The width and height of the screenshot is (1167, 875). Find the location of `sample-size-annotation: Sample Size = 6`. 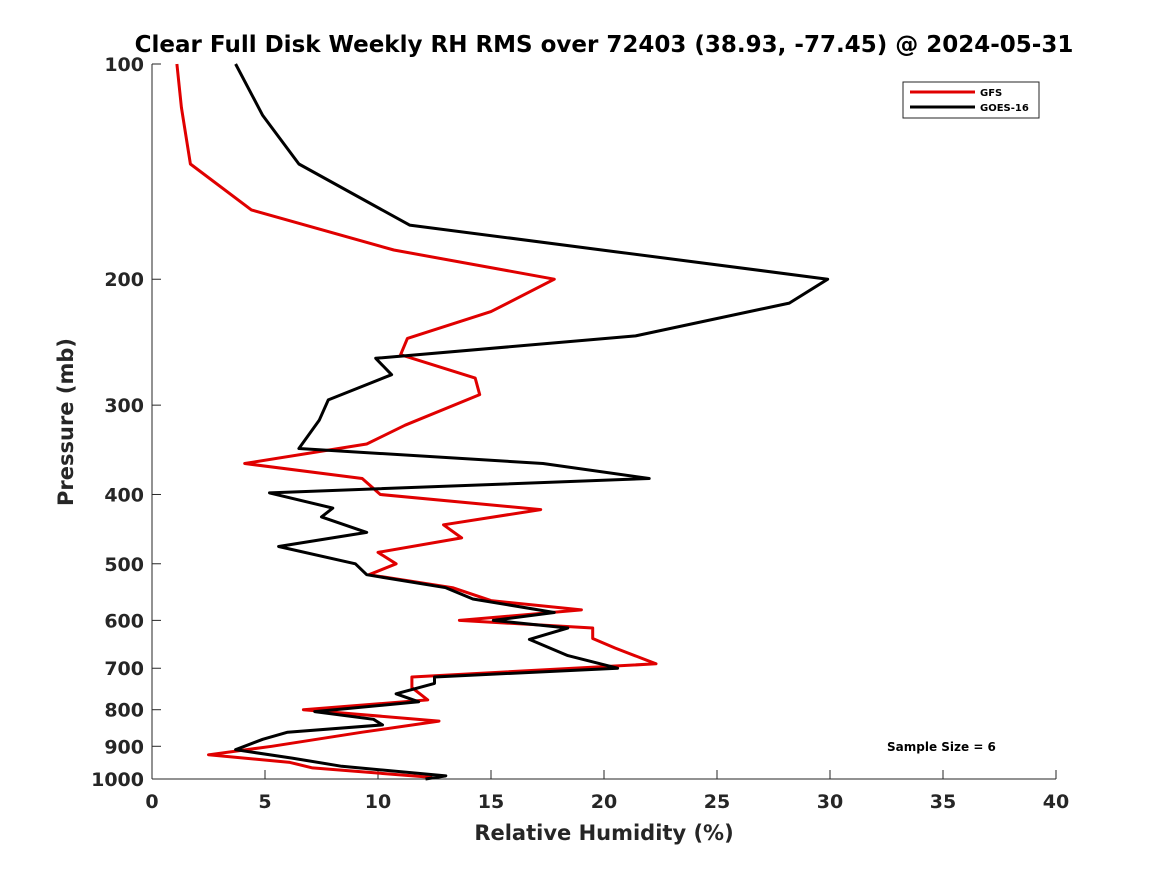

sample-size-annotation: Sample Size = 6 is located at coordinates (941, 747).